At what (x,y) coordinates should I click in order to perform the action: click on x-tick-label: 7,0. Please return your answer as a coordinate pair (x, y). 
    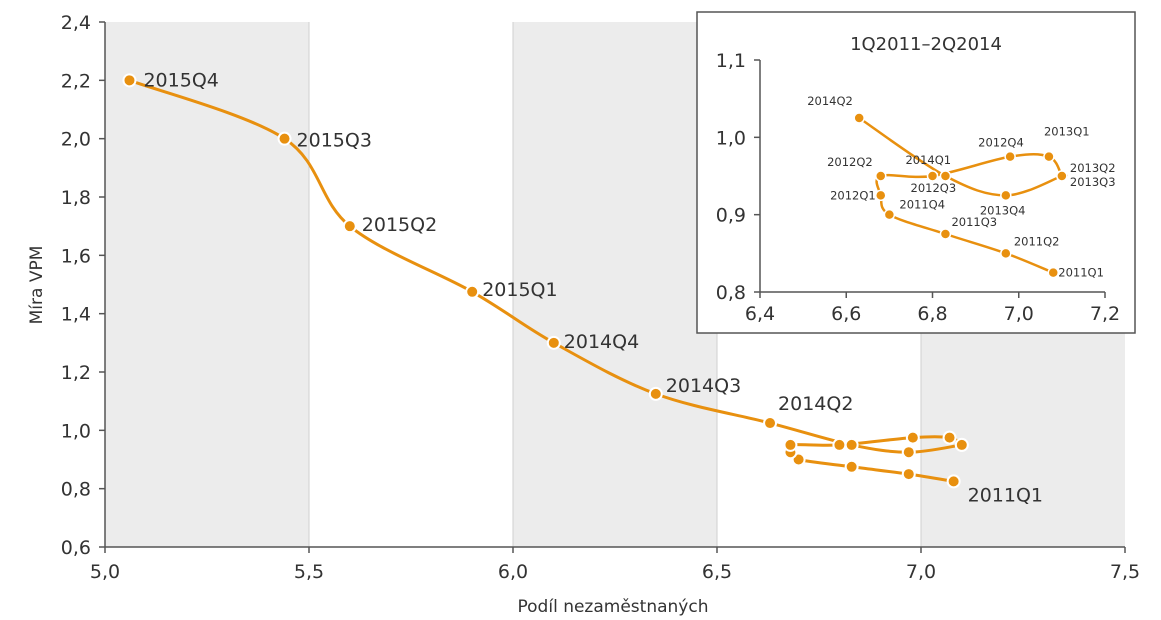
    Looking at the image, I should click on (921, 572).